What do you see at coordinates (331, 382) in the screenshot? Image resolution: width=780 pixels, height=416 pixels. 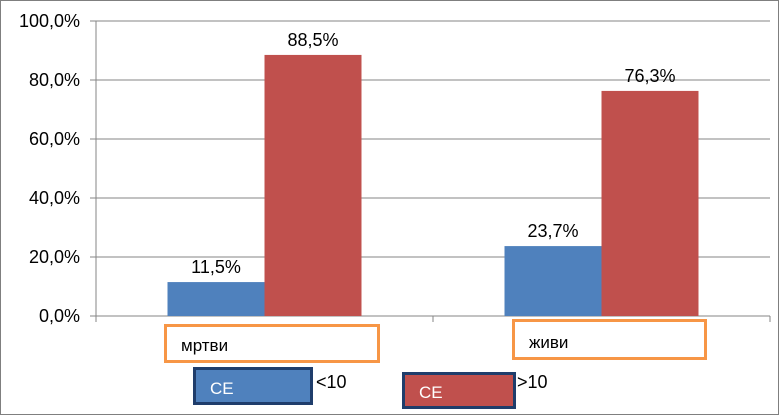 I see `legend-text-series-1: <10` at bounding box center [331, 382].